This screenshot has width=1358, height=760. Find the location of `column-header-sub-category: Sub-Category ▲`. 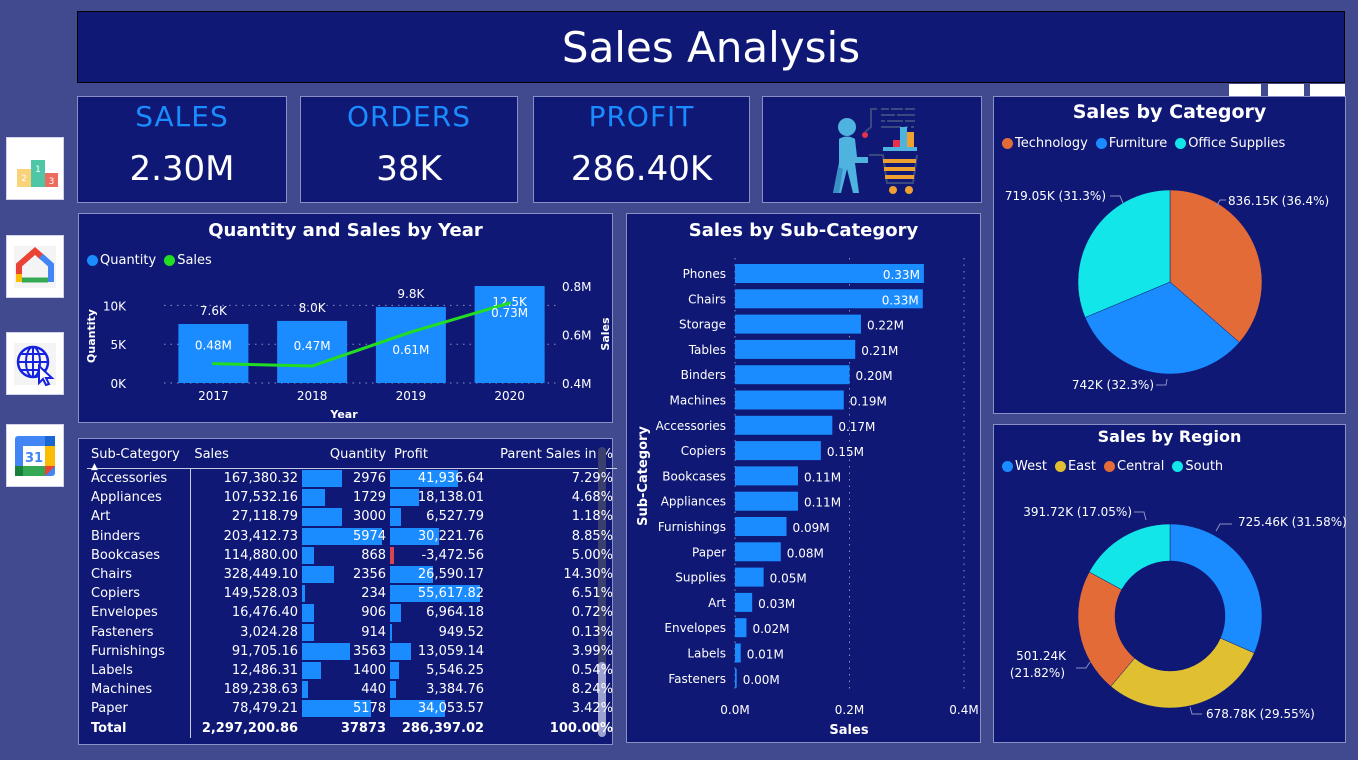

column-header-sub-category: Sub-Category ▲ is located at coordinates (139, 458).